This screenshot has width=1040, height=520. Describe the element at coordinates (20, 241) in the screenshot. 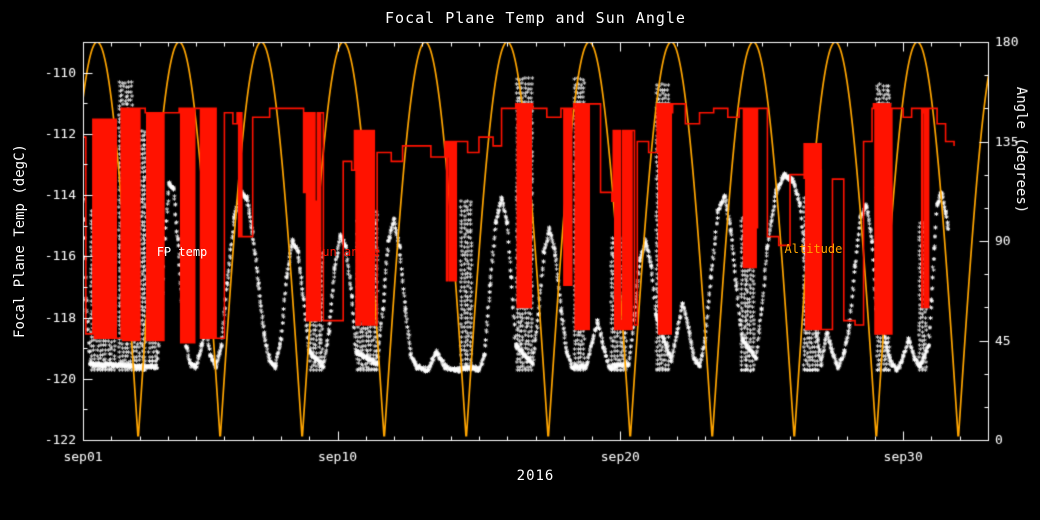

I see `y-axis-label-left: Focal Plane Temp (degC)` at that location.